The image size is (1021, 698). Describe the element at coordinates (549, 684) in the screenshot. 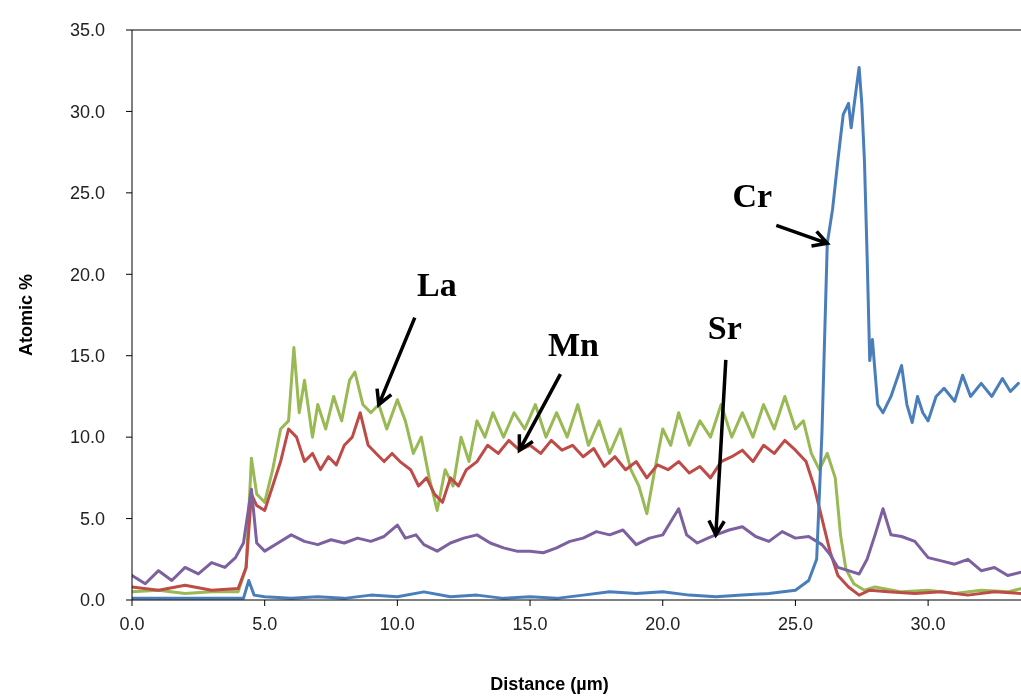

I see `x-axis-title: Distance (µm)` at that location.